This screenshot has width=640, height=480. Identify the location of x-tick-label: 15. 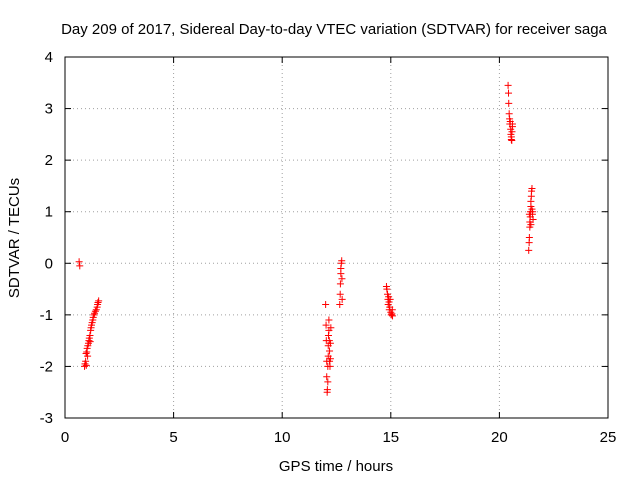
(390, 437).